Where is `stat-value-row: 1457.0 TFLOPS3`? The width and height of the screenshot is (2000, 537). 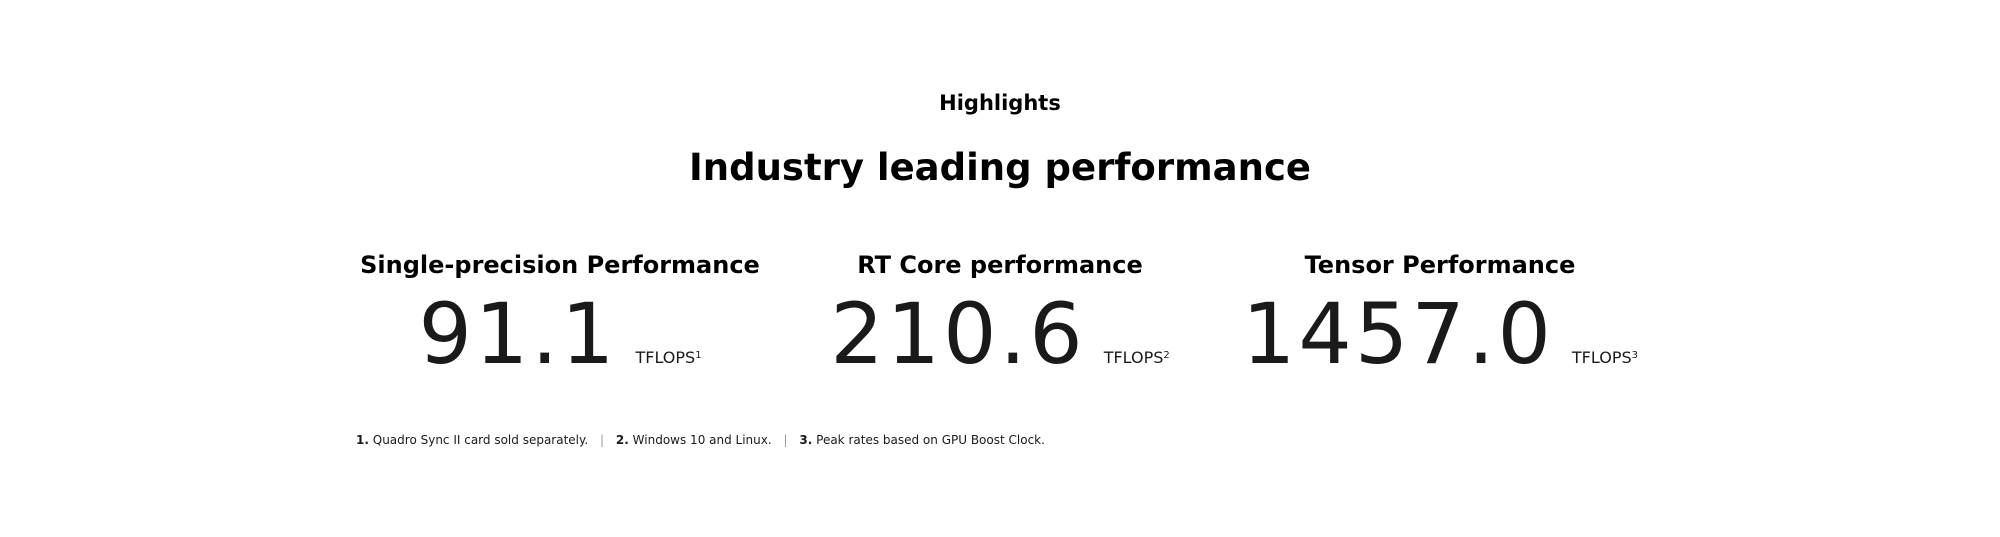
stat-value-row: 1457.0 TFLOPS3 is located at coordinates (1440, 334).